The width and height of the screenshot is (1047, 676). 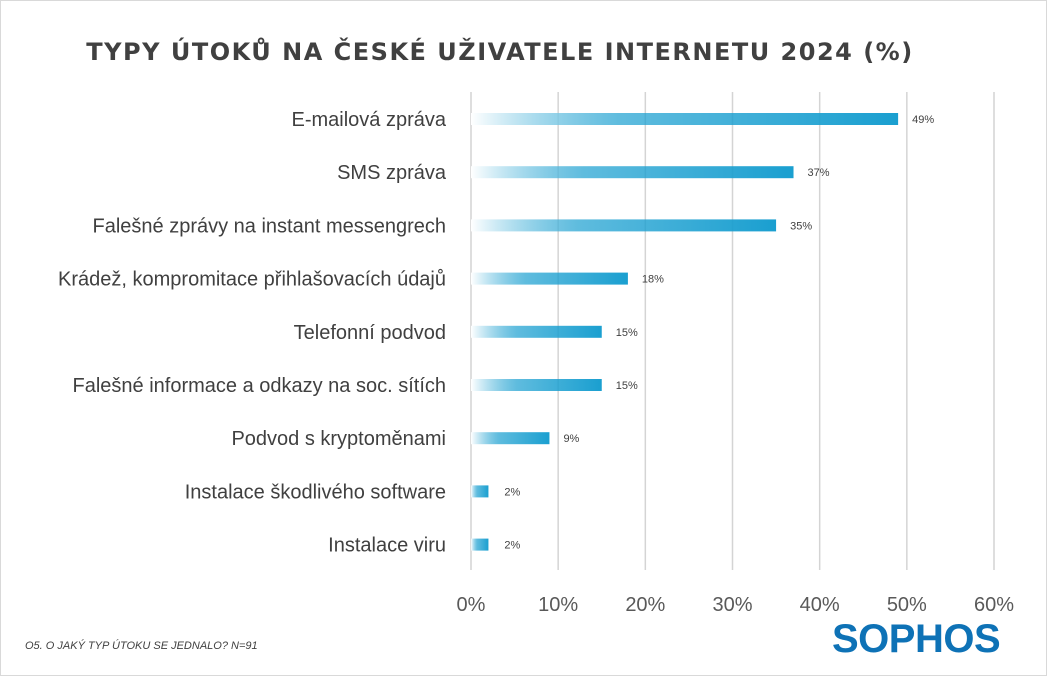 What do you see at coordinates (471, 605) in the screenshot?
I see `x-tick-label: 0%` at bounding box center [471, 605].